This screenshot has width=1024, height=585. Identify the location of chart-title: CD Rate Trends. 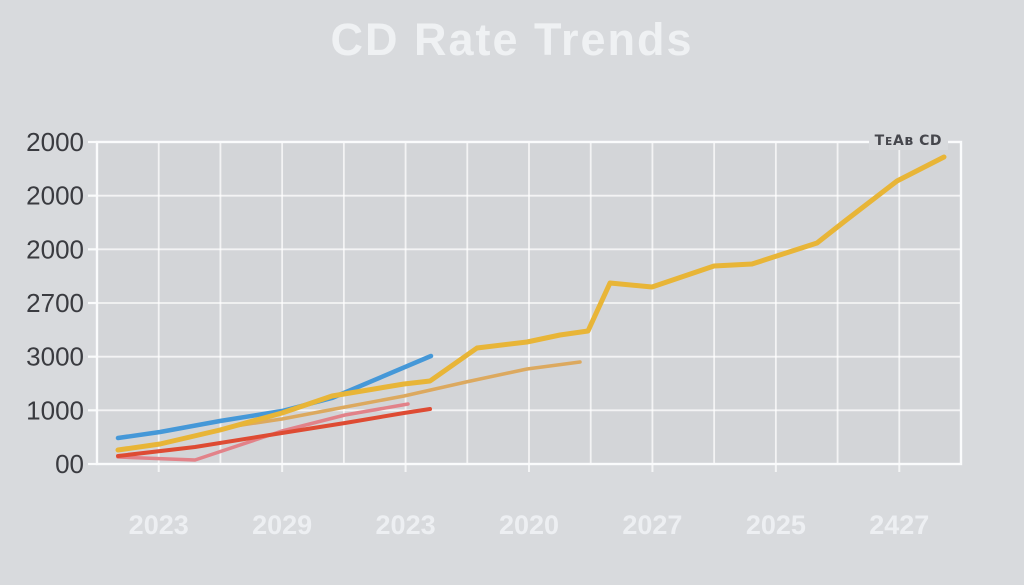
(512, 39).